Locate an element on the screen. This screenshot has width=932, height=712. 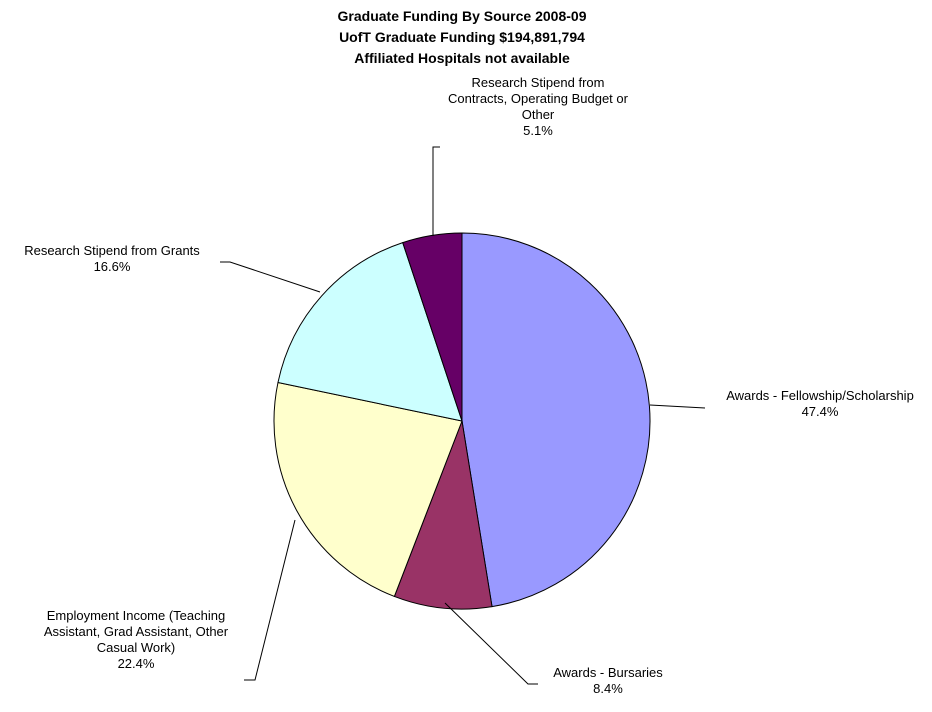
slice-label-line: Awards - Bursaries is located at coordinates (608, 672).